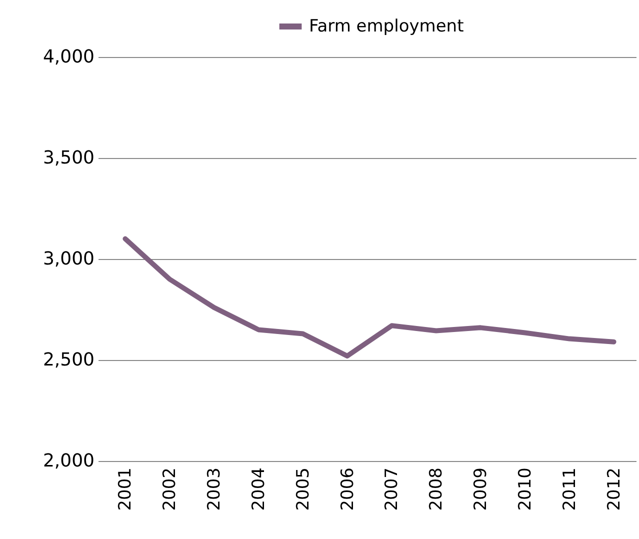 This screenshot has height=539, width=639. Describe the element at coordinates (68, 158) in the screenshot. I see `y-tick-label: 3,500` at that location.